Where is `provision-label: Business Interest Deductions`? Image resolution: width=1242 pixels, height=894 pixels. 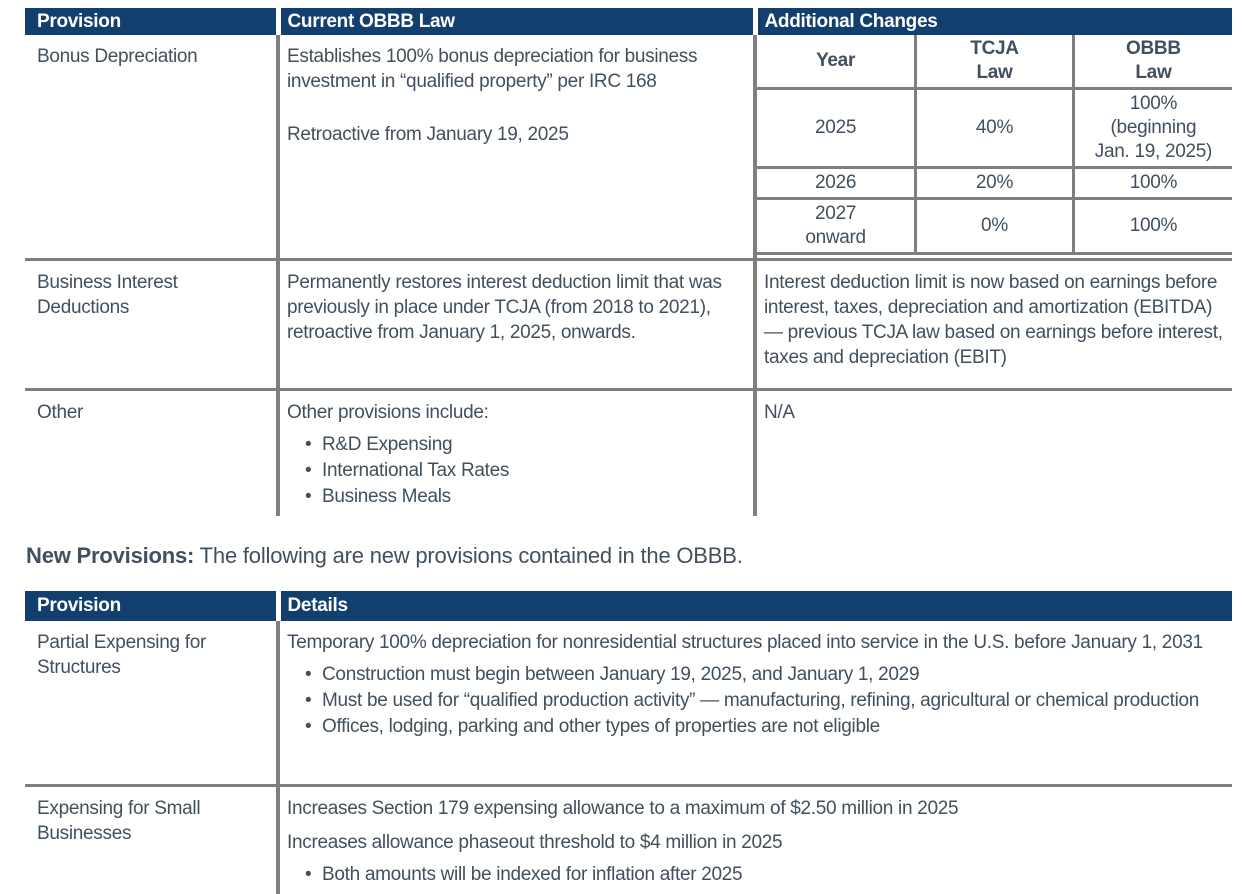
provision-label: Business Interest Deductions is located at coordinates (152, 295).